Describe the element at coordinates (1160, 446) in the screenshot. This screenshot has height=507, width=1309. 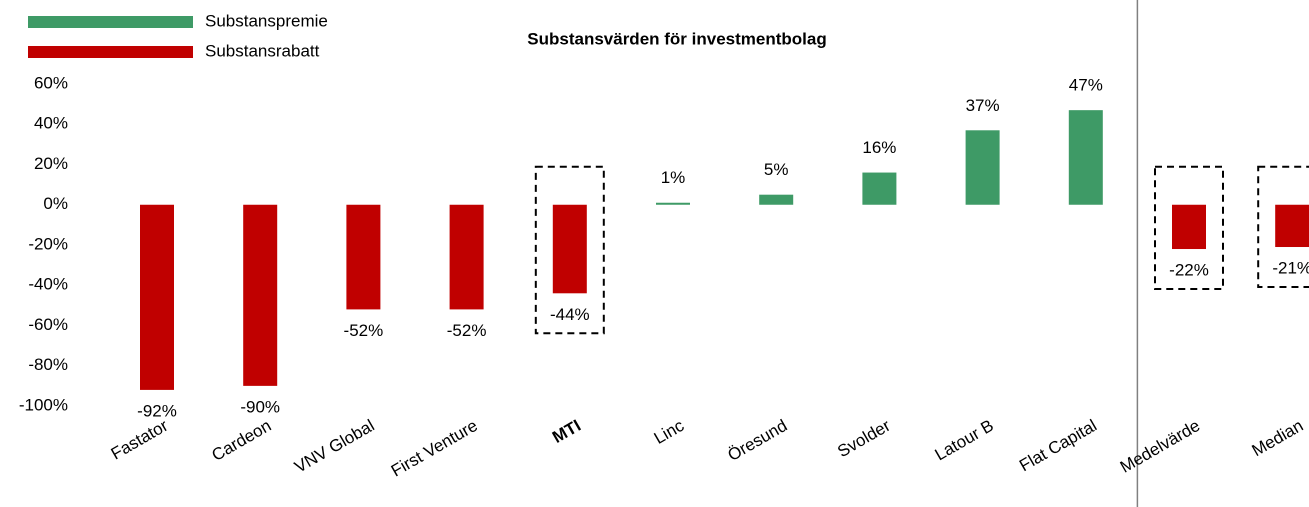
I see `x-tick-label: Medelvärde` at that location.